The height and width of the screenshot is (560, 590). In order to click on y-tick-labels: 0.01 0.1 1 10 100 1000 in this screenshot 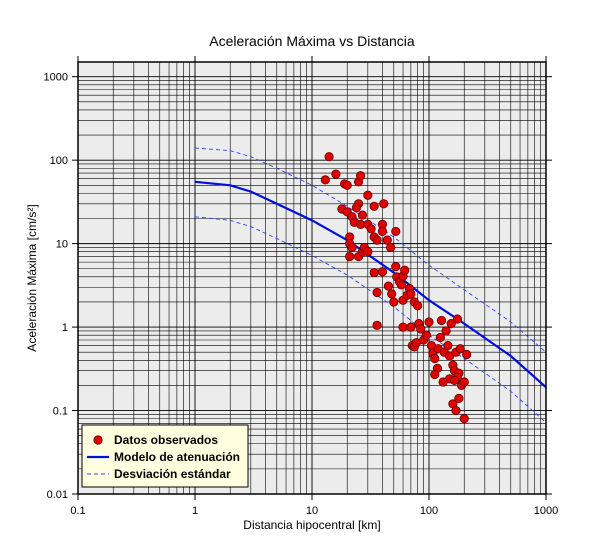, I will do `click(56, 286)`.